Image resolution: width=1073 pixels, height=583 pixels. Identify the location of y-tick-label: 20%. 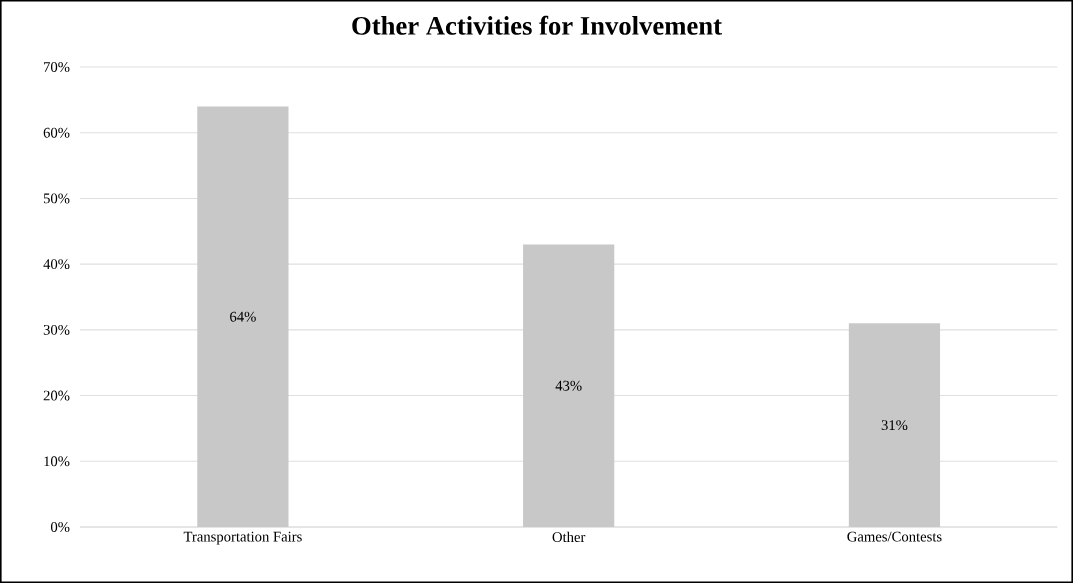
(56, 395).